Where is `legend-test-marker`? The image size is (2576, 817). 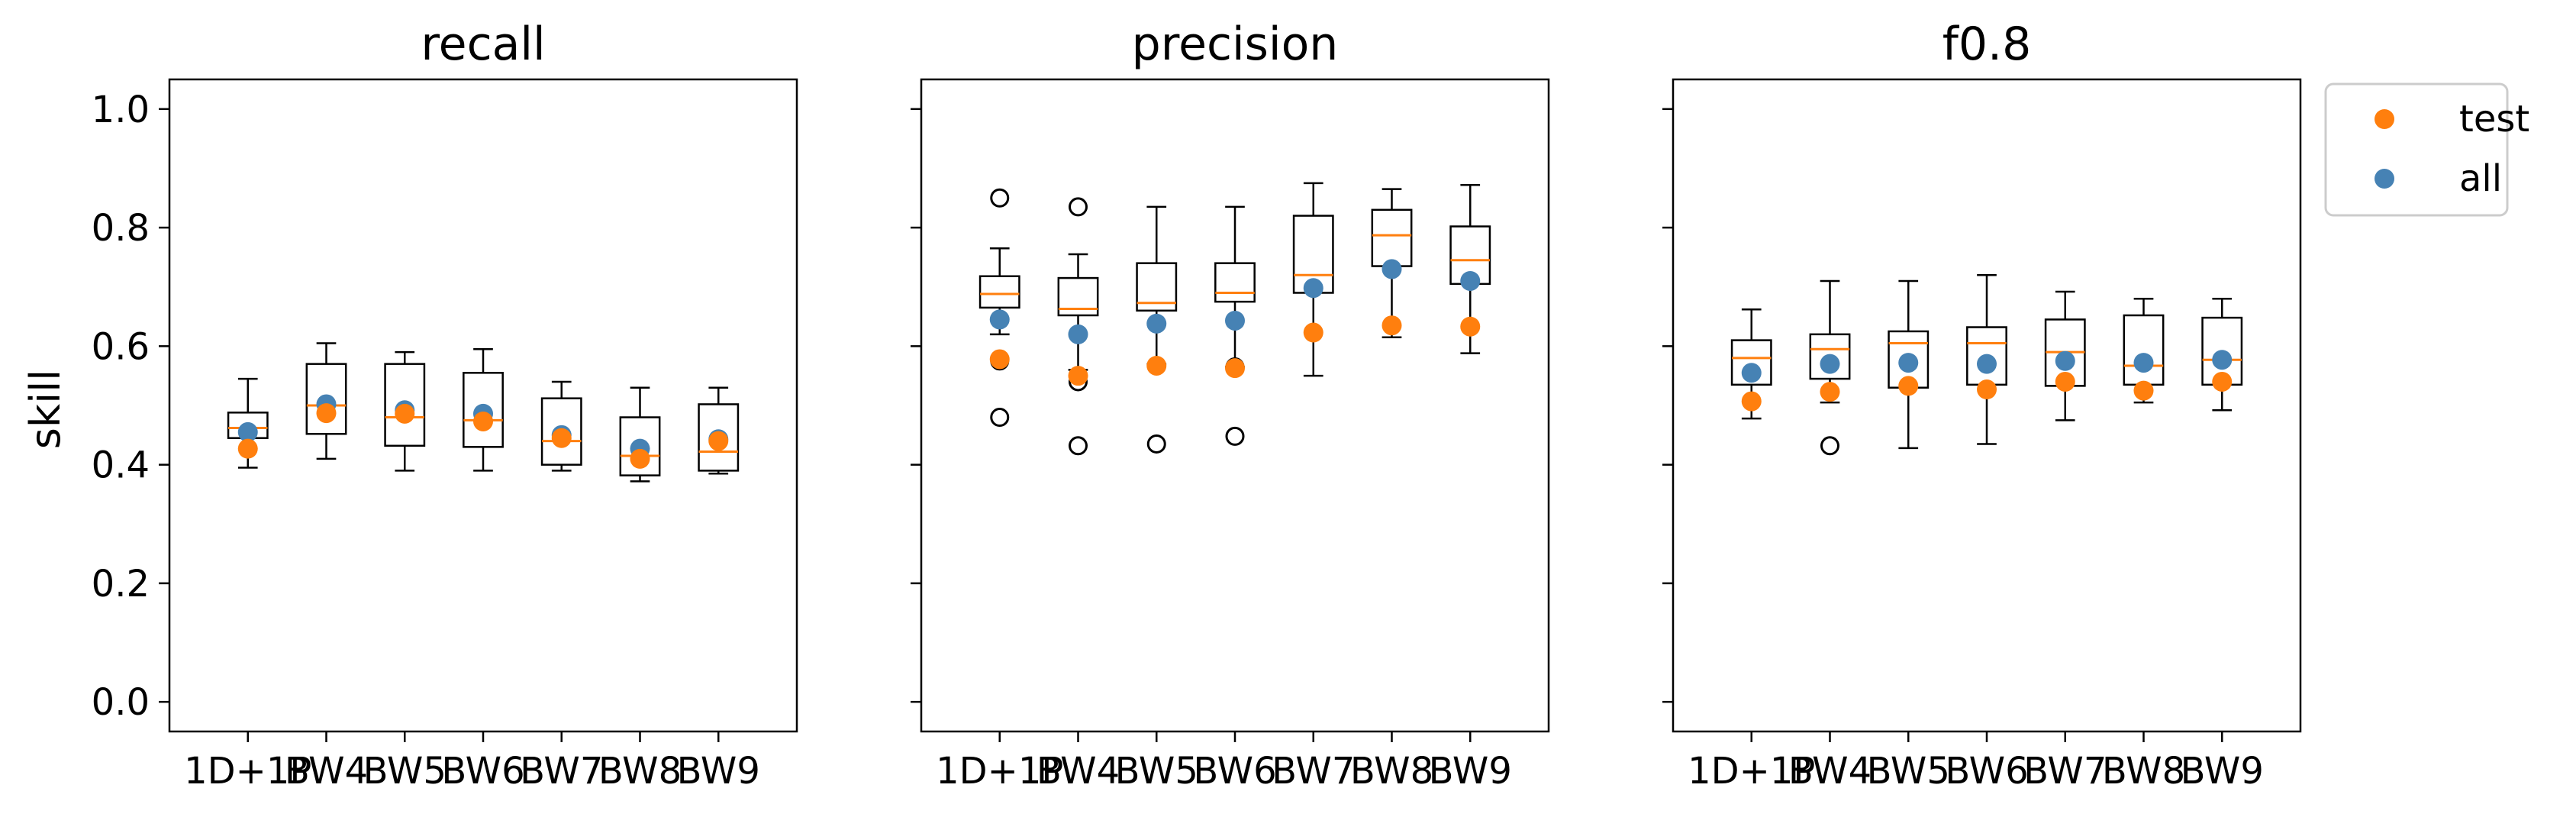 legend-test-marker is located at coordinates (2384, 119).